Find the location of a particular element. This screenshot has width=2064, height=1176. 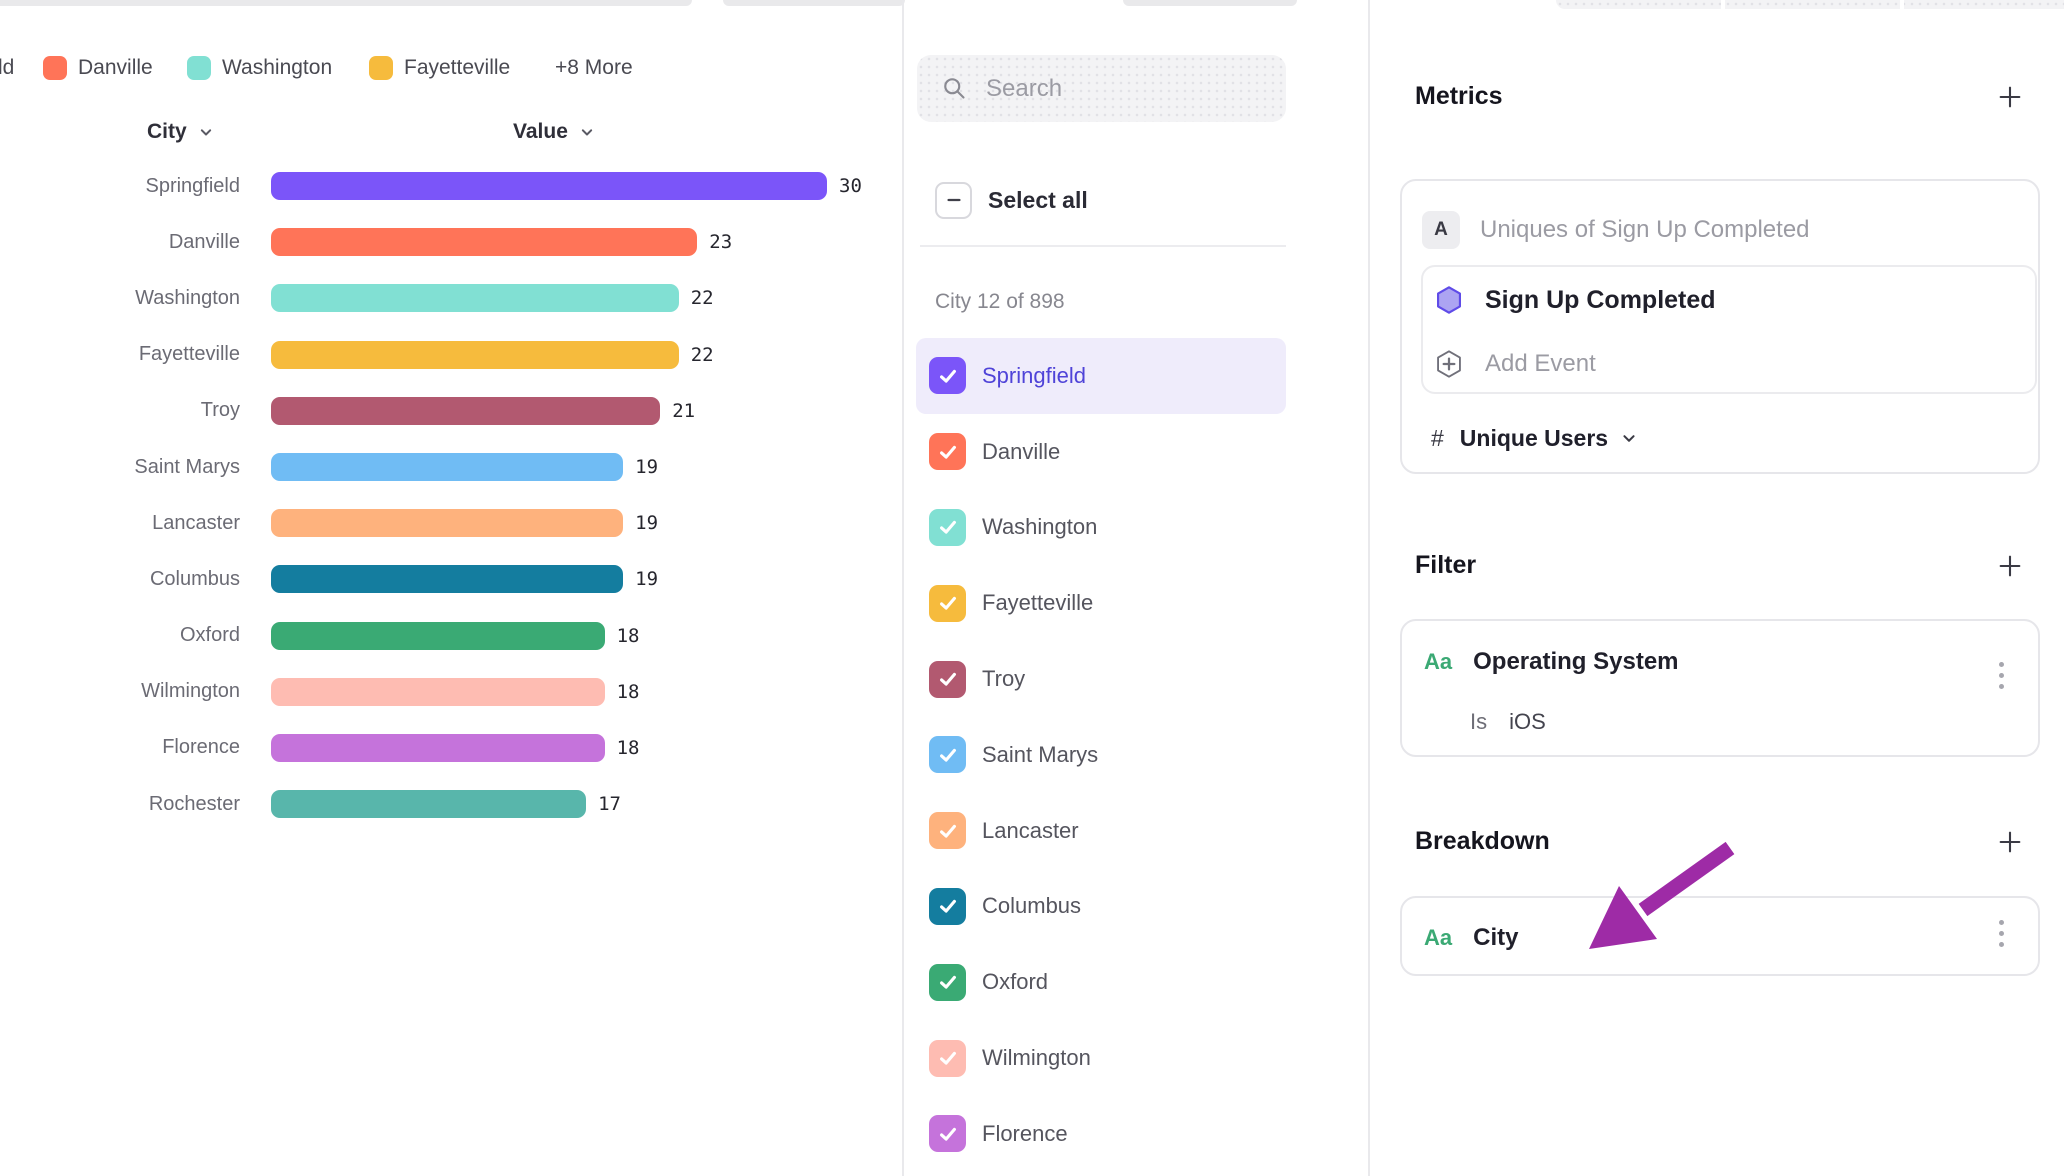

chart-row: Rochester 17 is located at coordinates (451, 804).